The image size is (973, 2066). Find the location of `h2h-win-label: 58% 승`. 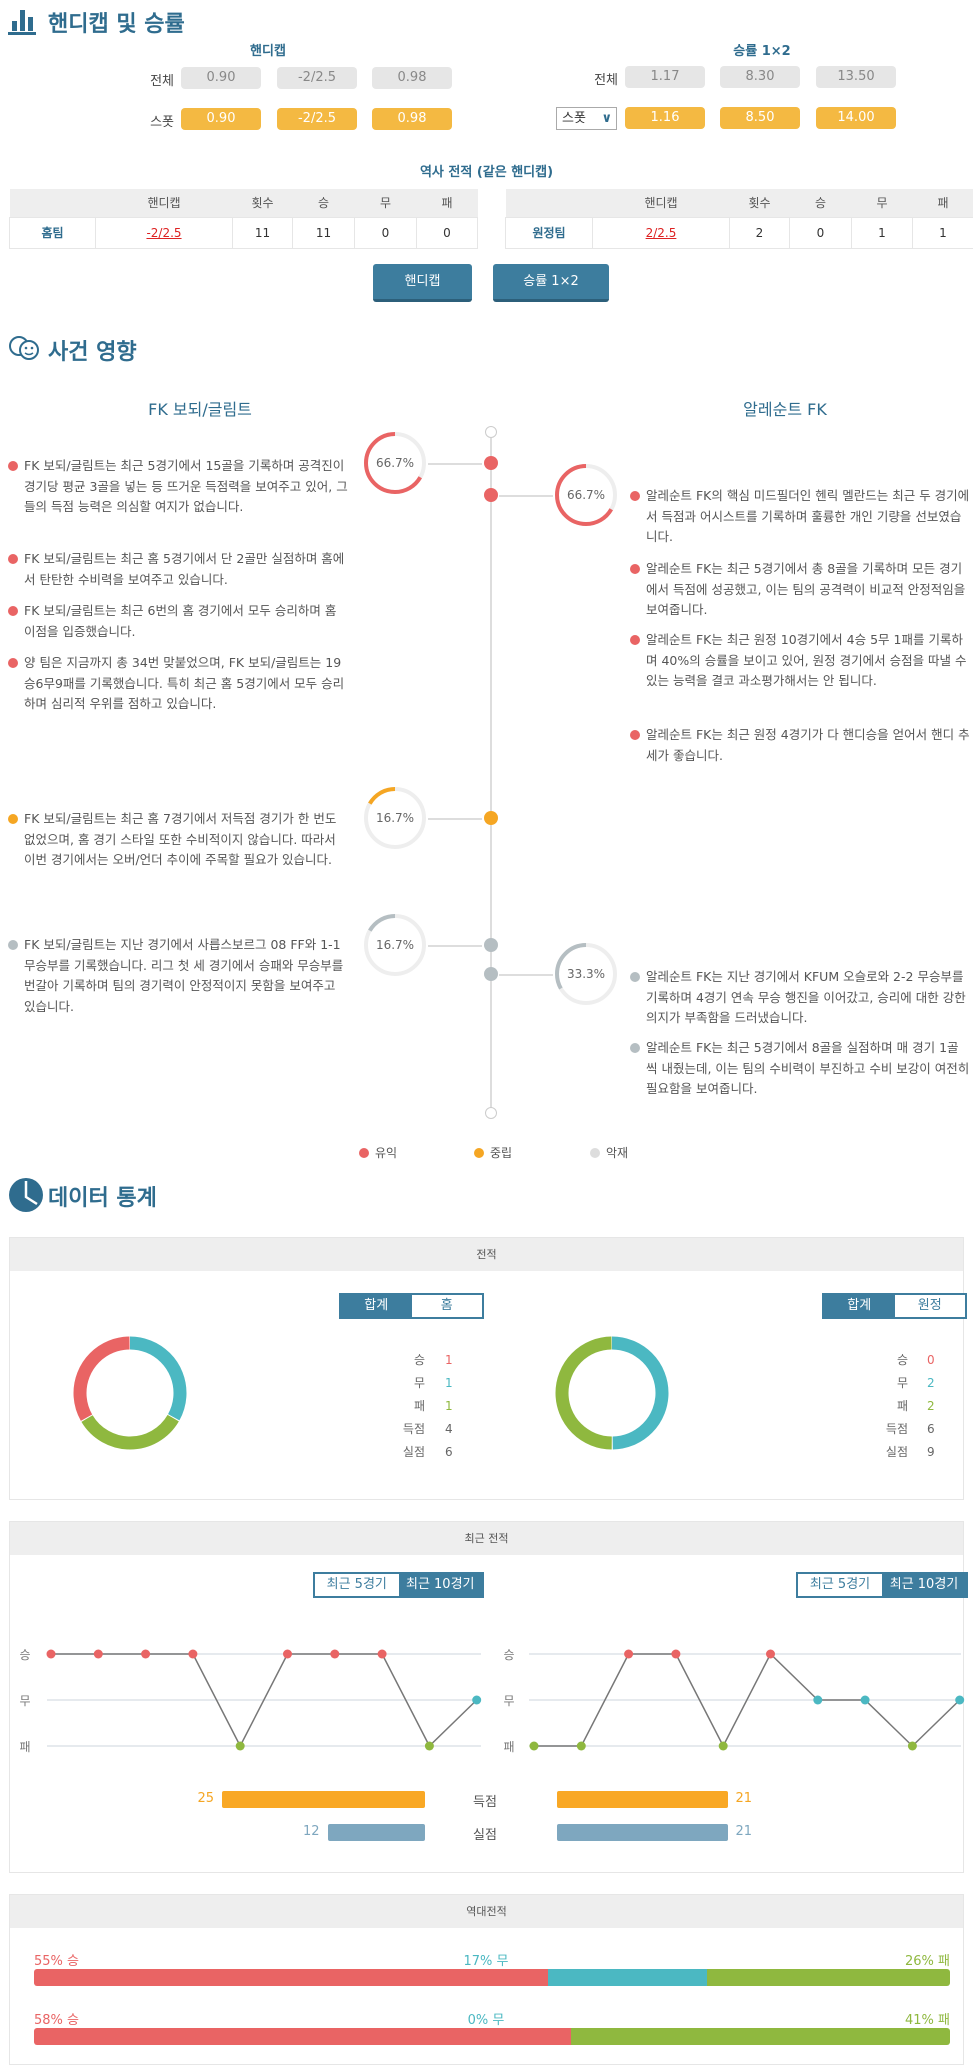

h2h-win-label: 58% 승 is located at coordinates (56, 2020).